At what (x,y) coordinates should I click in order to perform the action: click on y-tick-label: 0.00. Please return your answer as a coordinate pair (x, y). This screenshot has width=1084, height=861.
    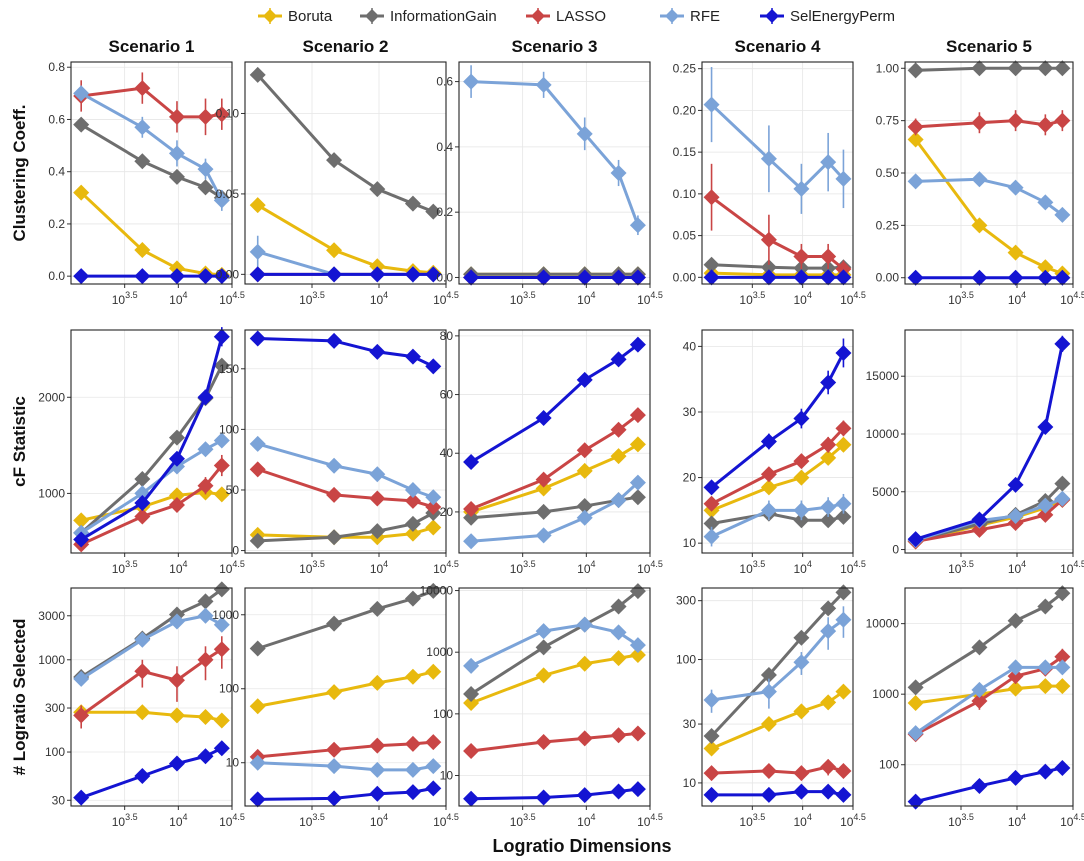
    Looking at the image, I should click on (228, 274).